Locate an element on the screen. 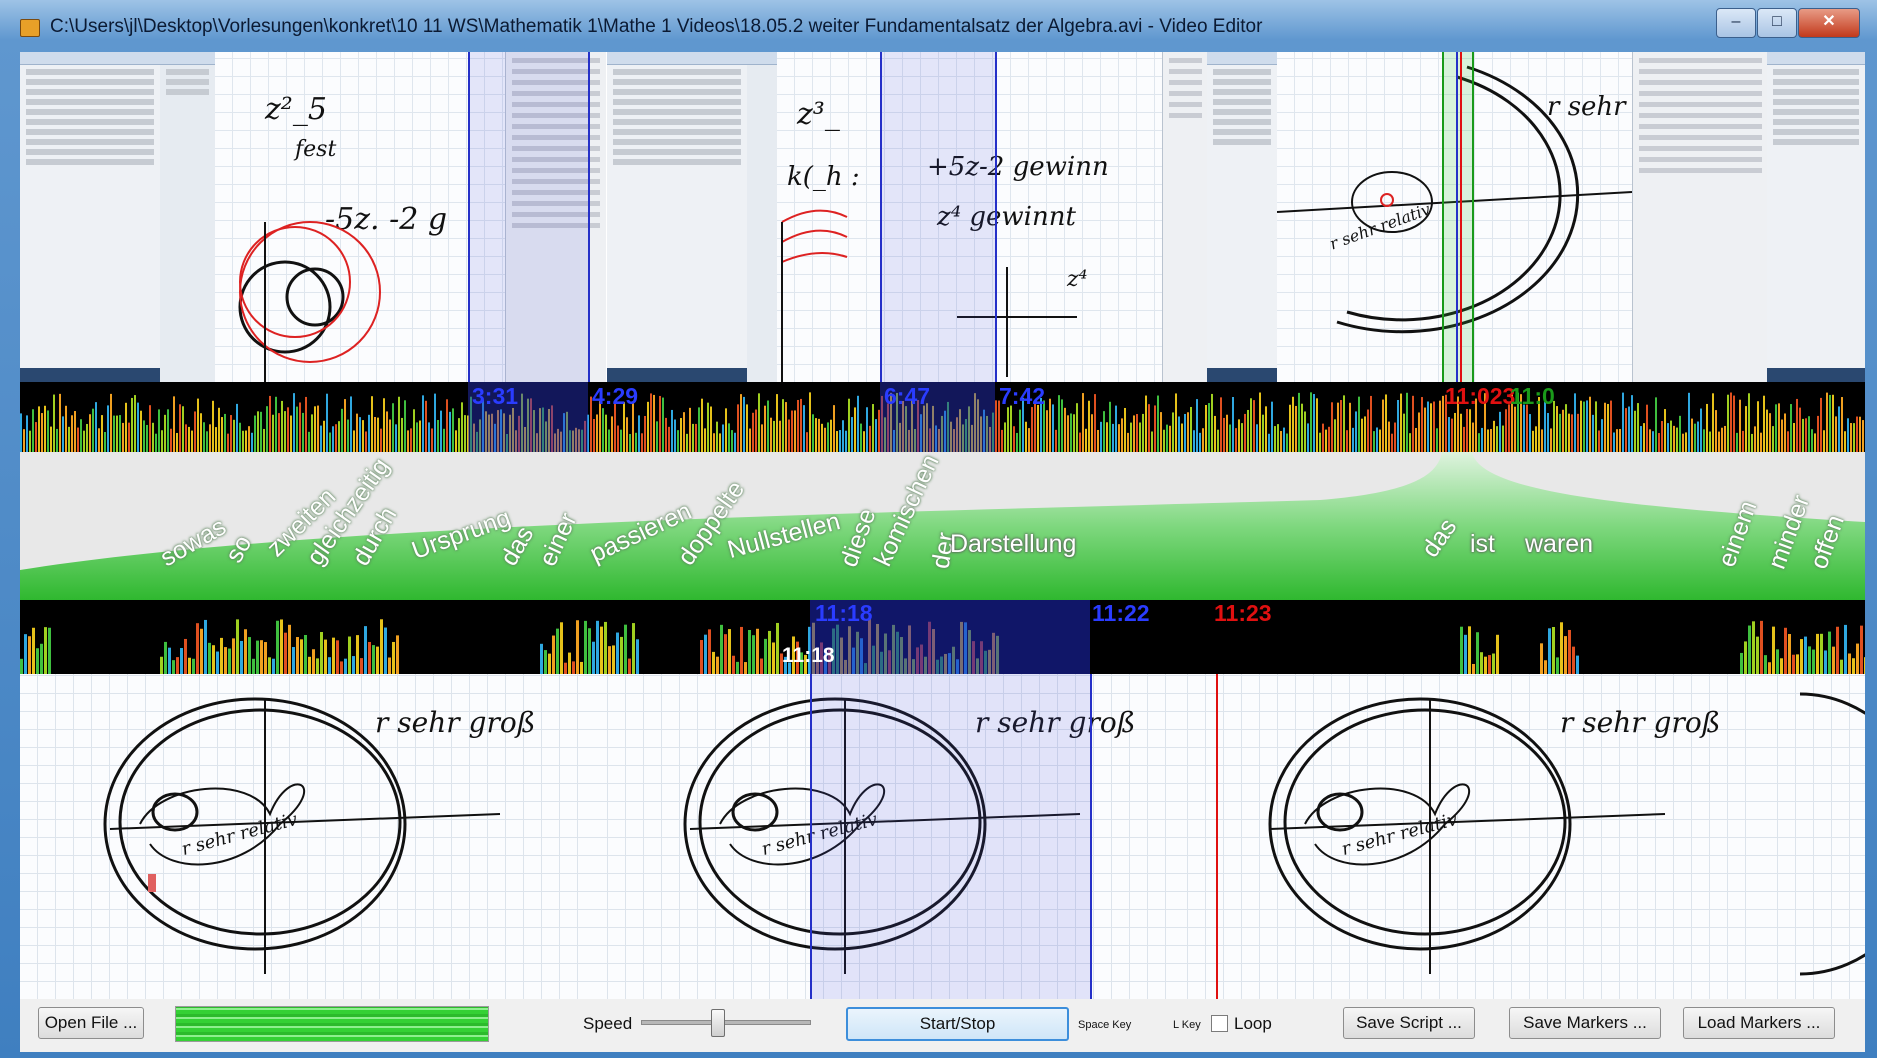  ink-text: +5z-2 gewinn is located at coordinates (1018, 167).